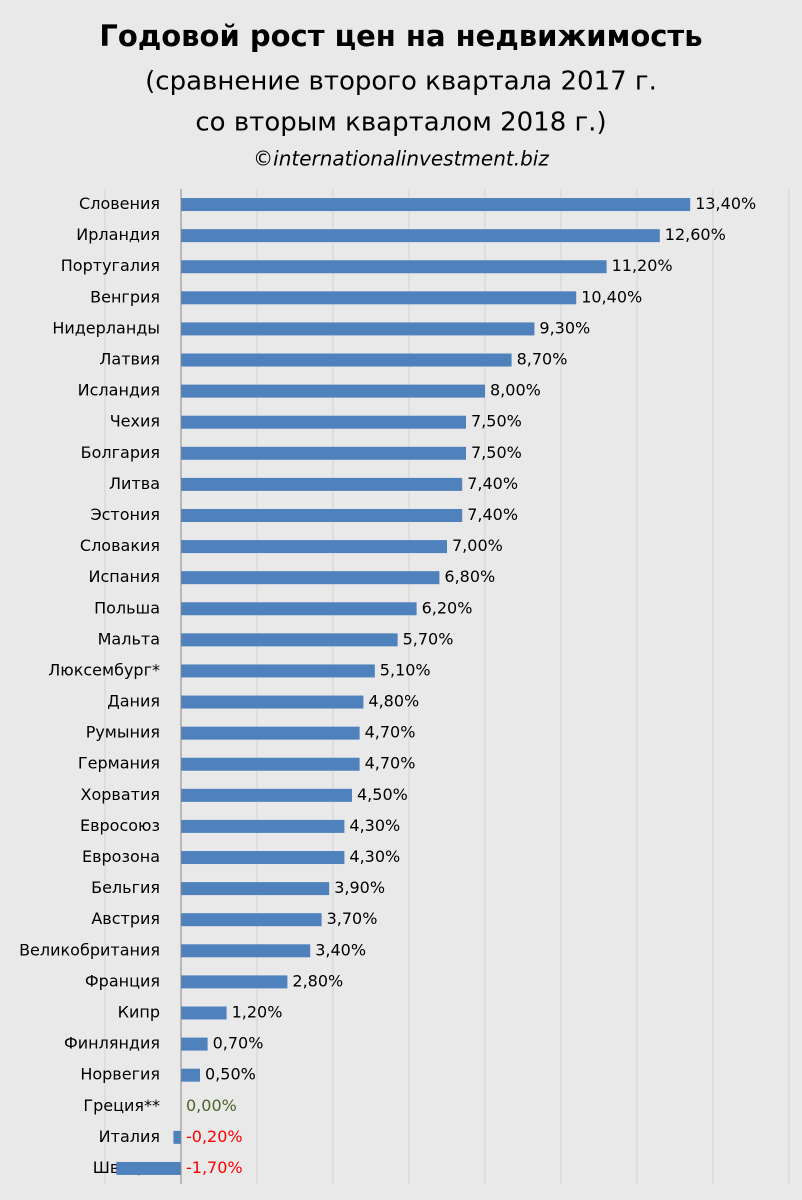 The width and height of the screenshot is (802, 1200). Describe the element at coordinates (118, 234) in the screenshot. I see `y-tick-label: Ирландия` at that location.